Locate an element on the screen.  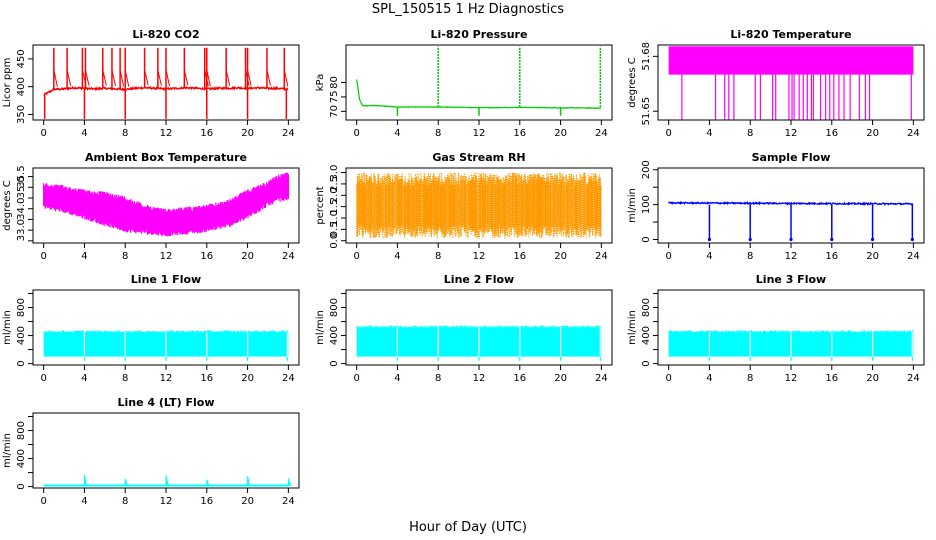
panel-sample_flow: Sample Flow ml/min 0 4 8 12 16 20 24 0 100 200 is located at coordinates (776, 206).